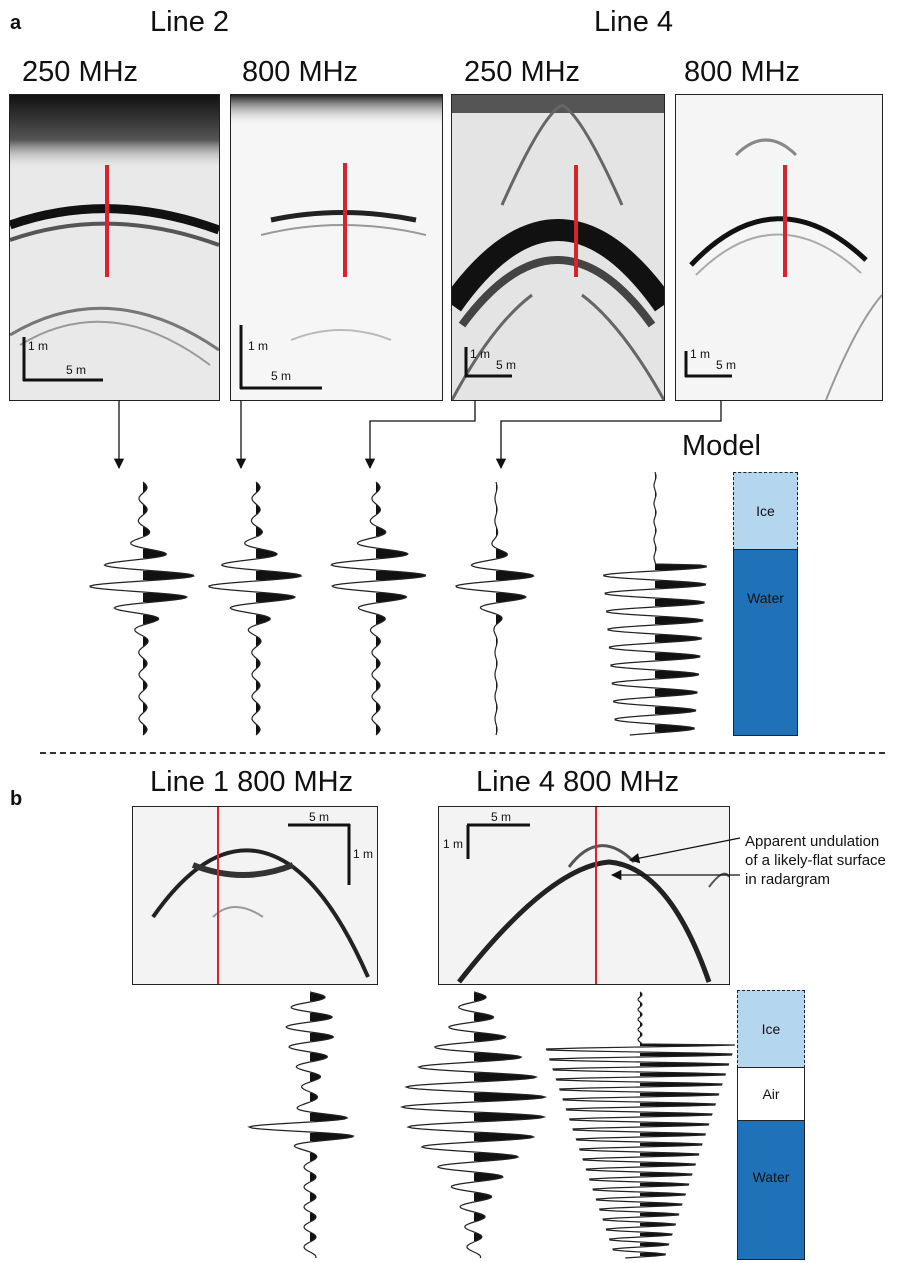 The width and height of the screenshot is (903, 1263). I want to click on model-title: Model, so click(721, 446).